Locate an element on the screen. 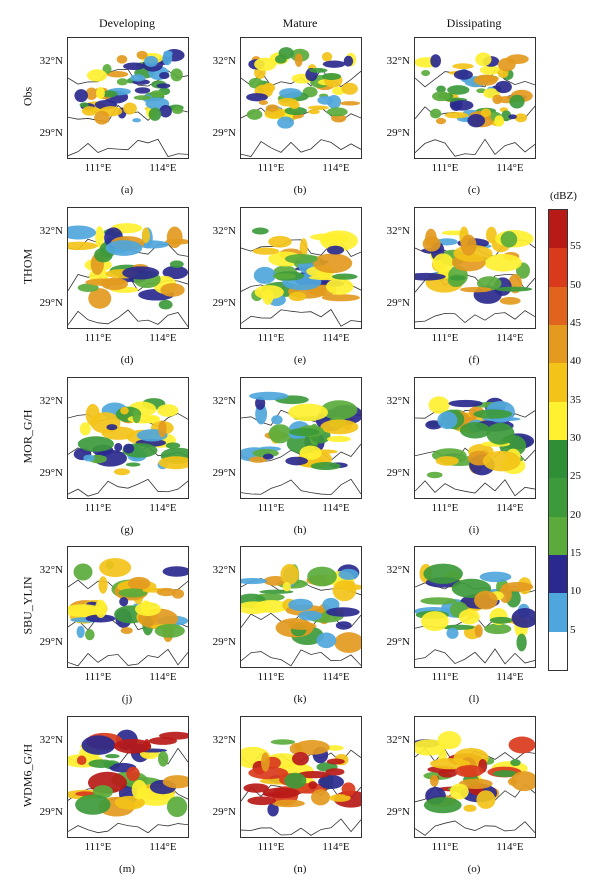 Image resolution: width=600 pixels, height=893 pixels. panel-caption: (o) is located at coordinates (474, 869).